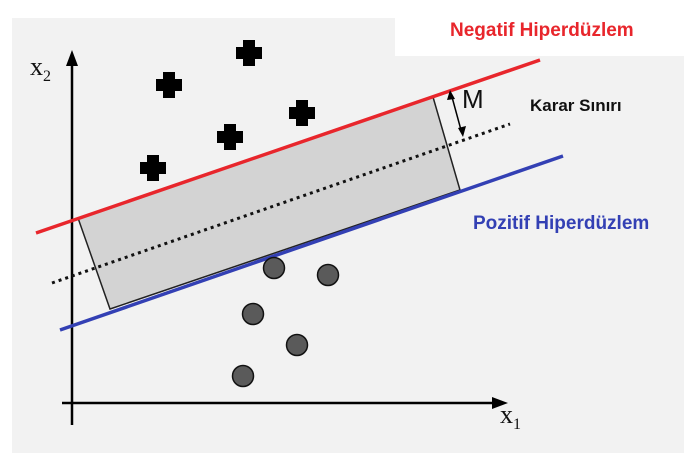 The image size is (696, 458). What do you see at coordinates (500, 403) in the screenshot?
I see `x1-axis-arrow` at bounding box center [500, 403].